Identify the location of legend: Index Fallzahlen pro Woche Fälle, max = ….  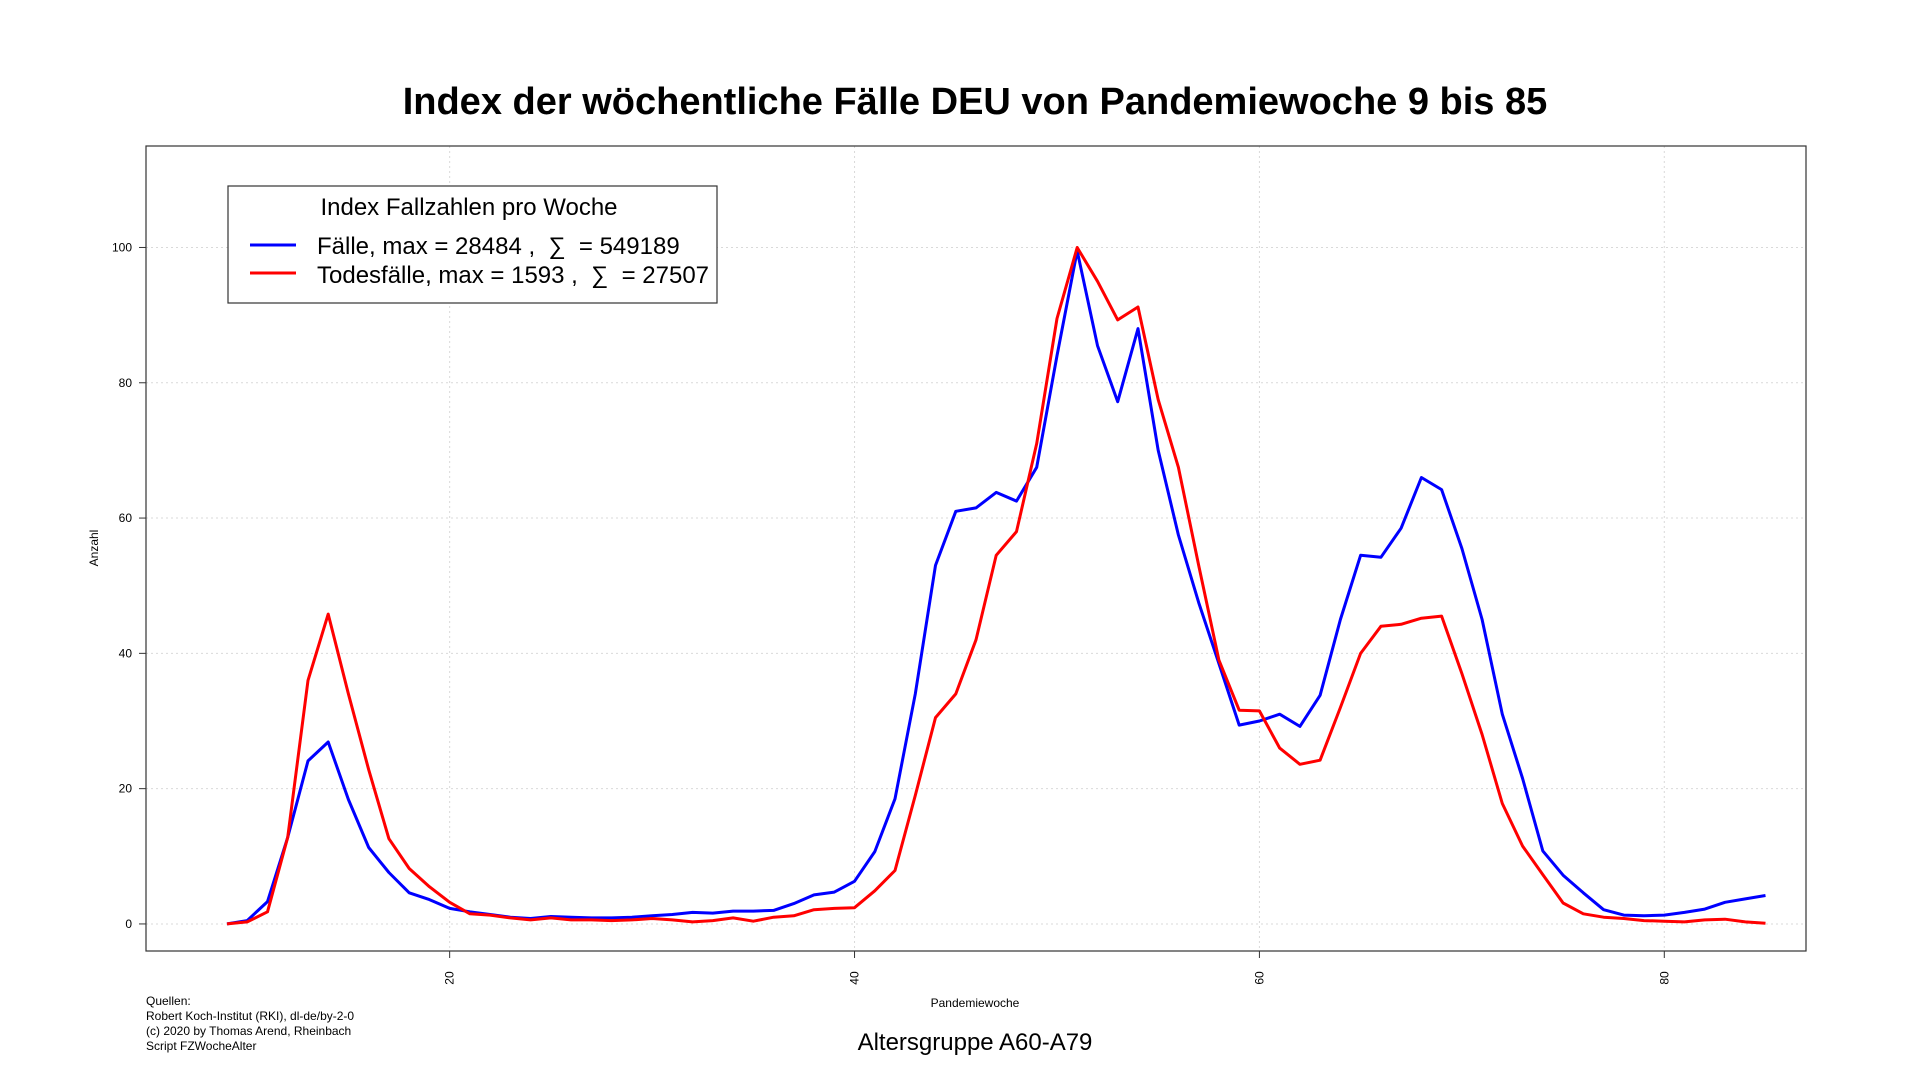
(472, 244).